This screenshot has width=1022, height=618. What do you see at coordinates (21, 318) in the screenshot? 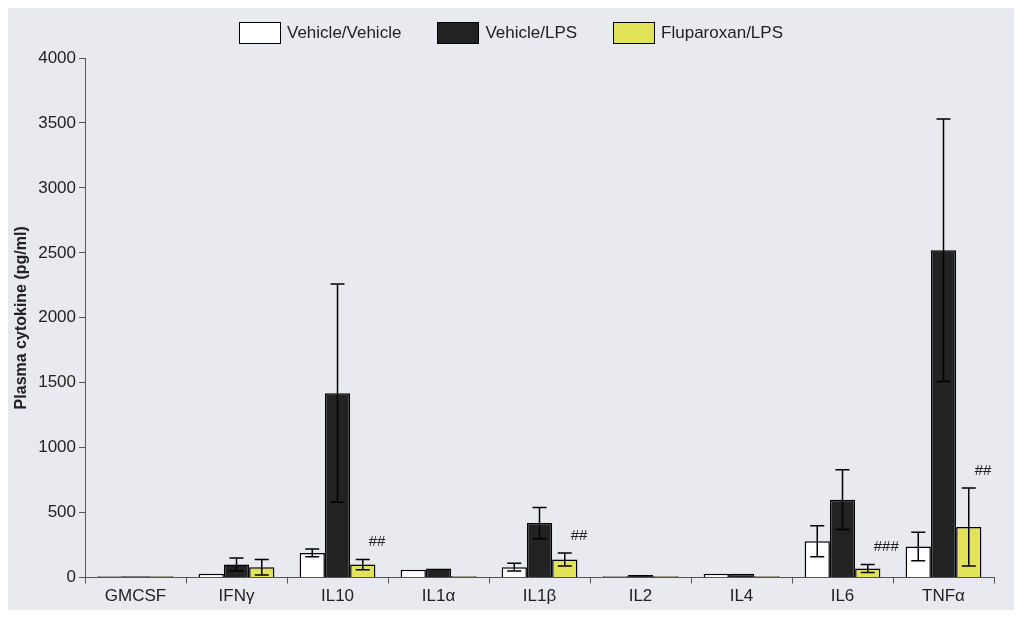
I see `y-axis-title: Plasma cytokine (pg/ml)` at bounding box center [21, 318].